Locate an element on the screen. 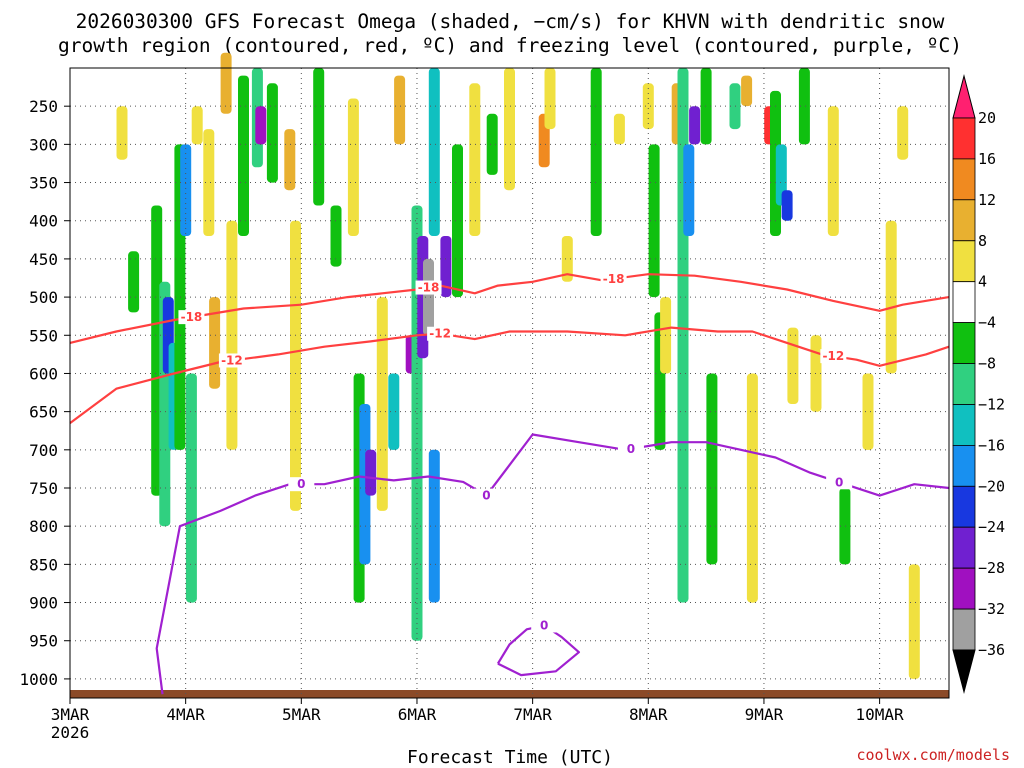 The height and width of the screenshot is (768, 1024). ground-surface is located at coordinates (509, 694).